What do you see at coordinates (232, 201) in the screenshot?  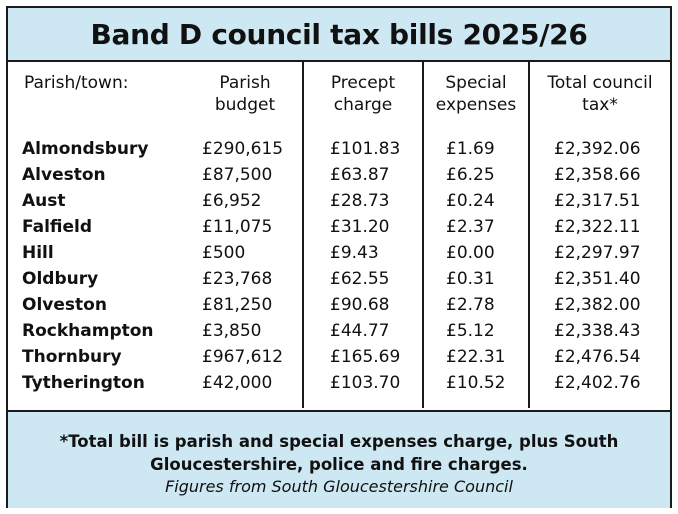 I see `parish-budget: £6,952` at bounding box center [232, 201].